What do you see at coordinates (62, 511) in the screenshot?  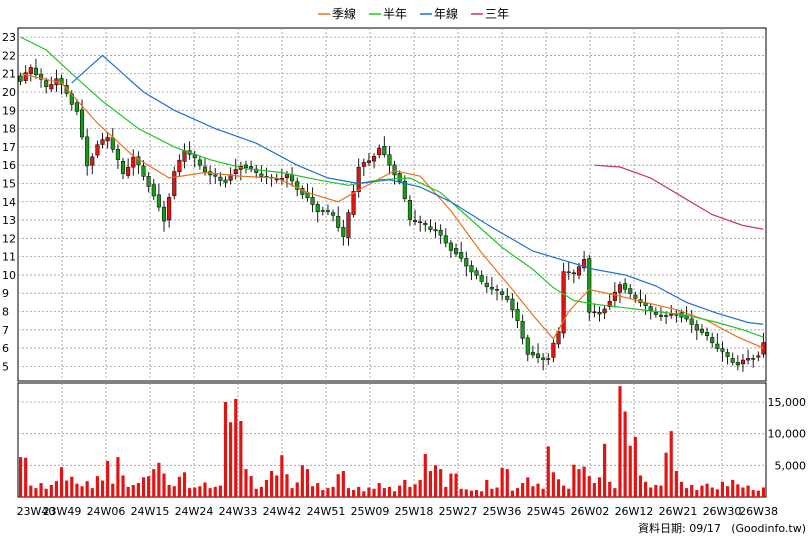 I see `x-tick-label: 23W49` at bounding box center [62, 511].